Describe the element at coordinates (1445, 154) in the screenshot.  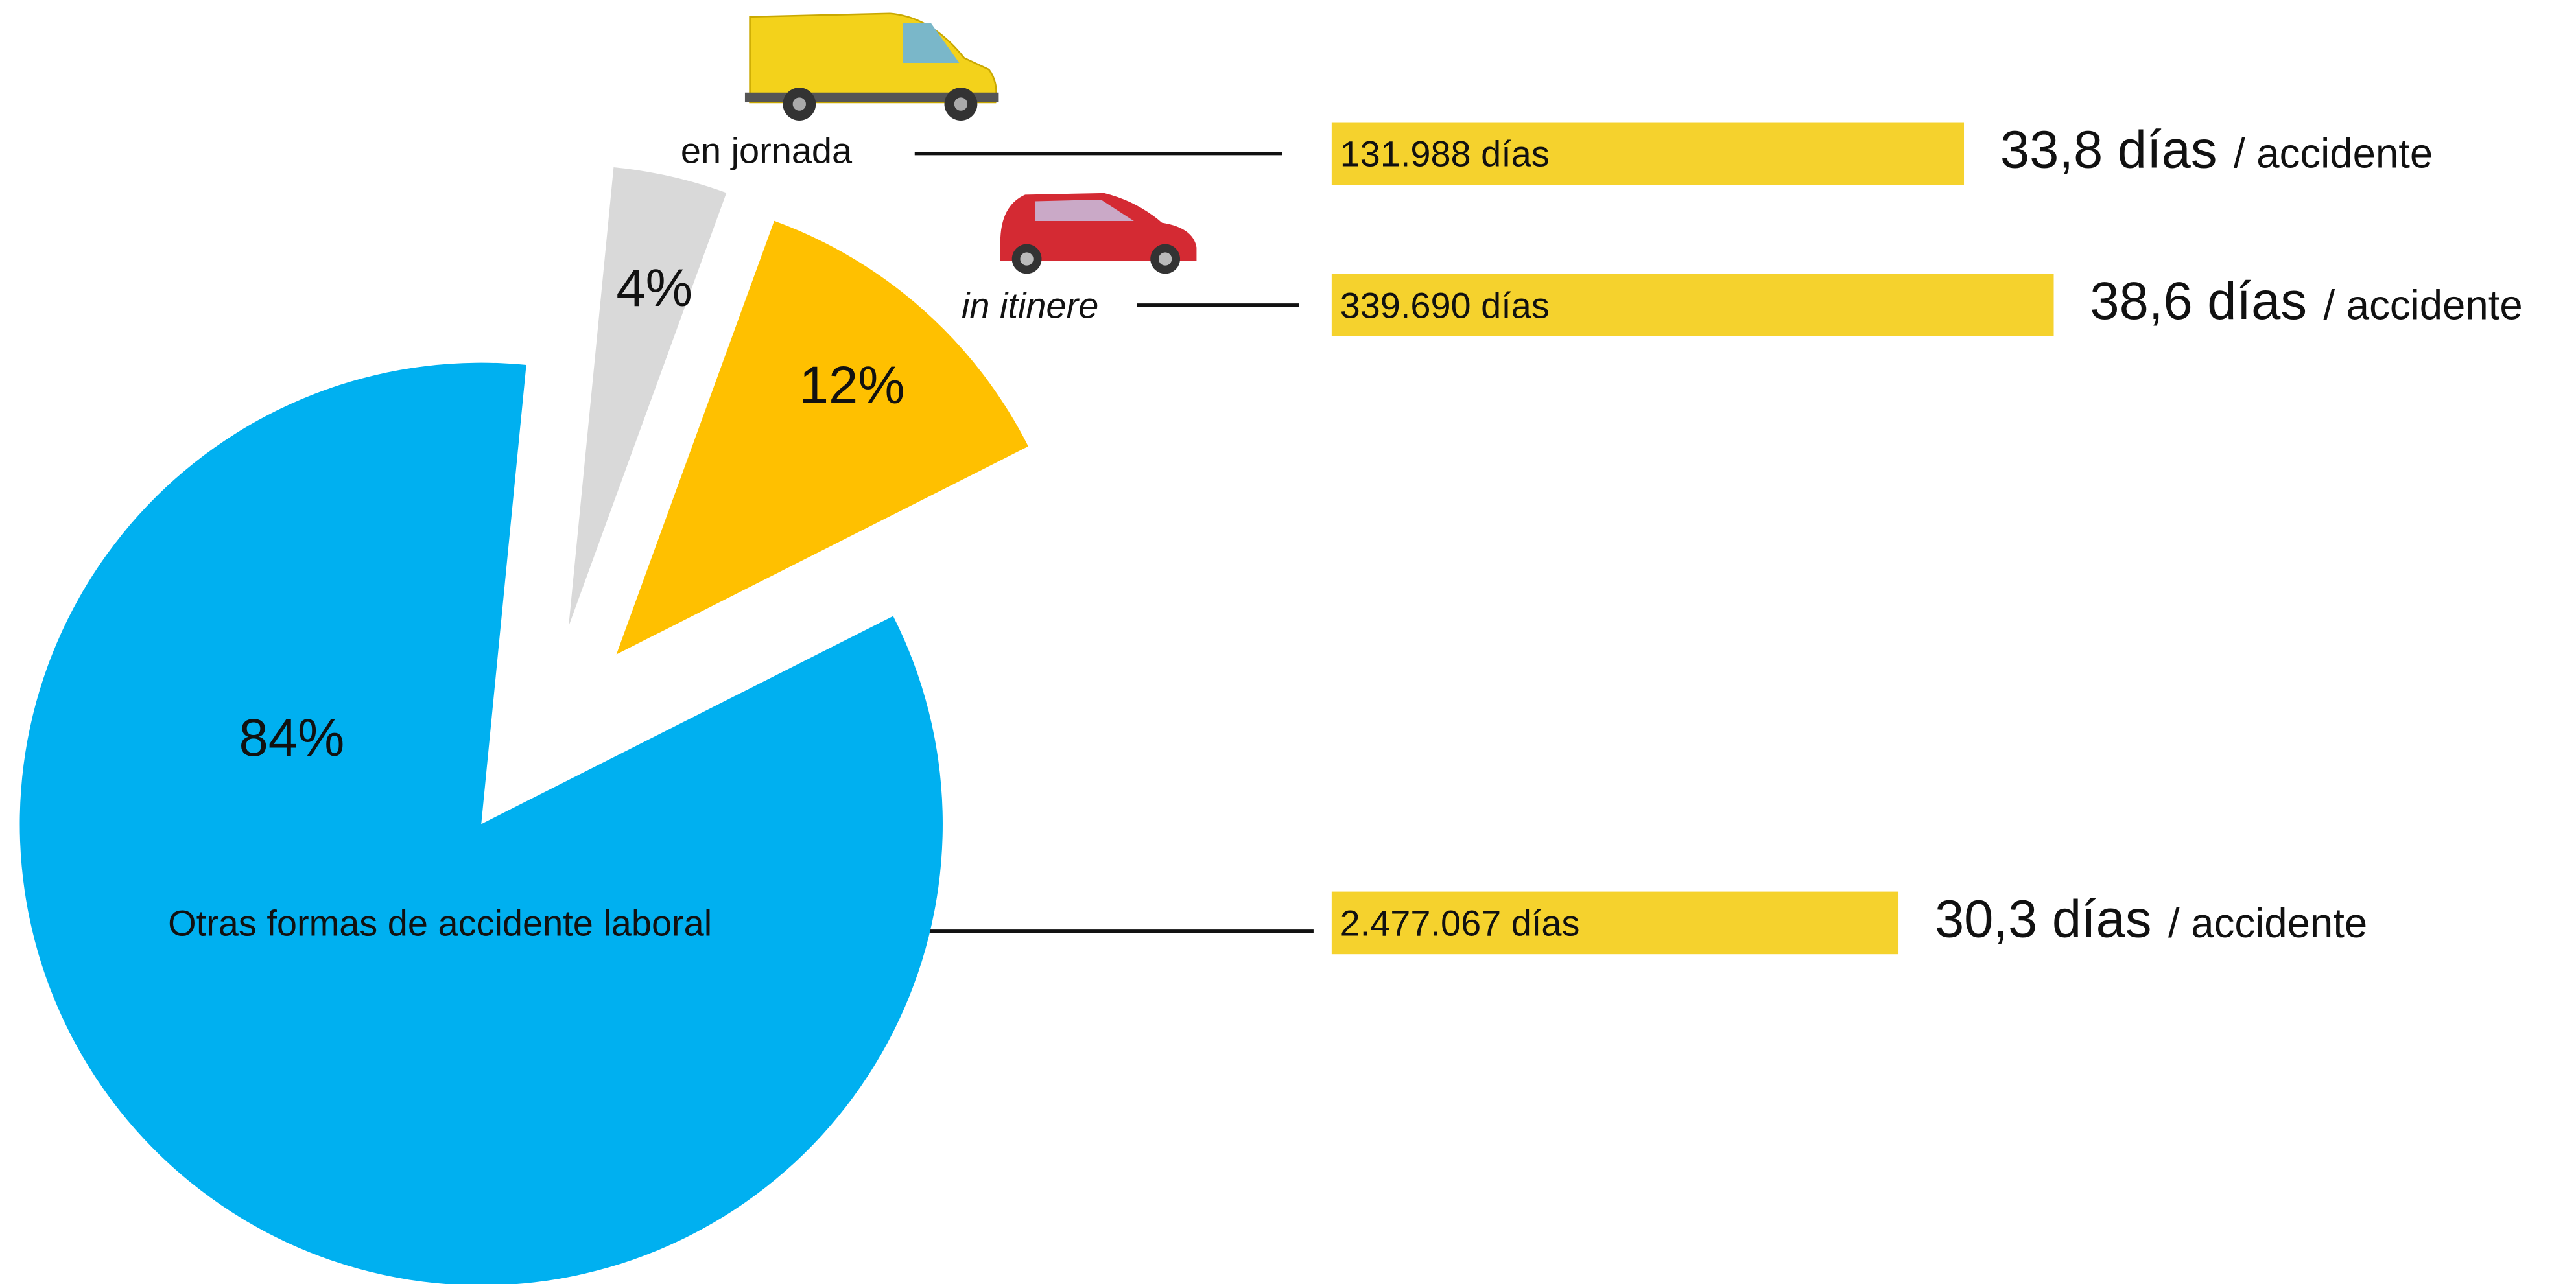
I see `days-label: 131.988 días` at that location.